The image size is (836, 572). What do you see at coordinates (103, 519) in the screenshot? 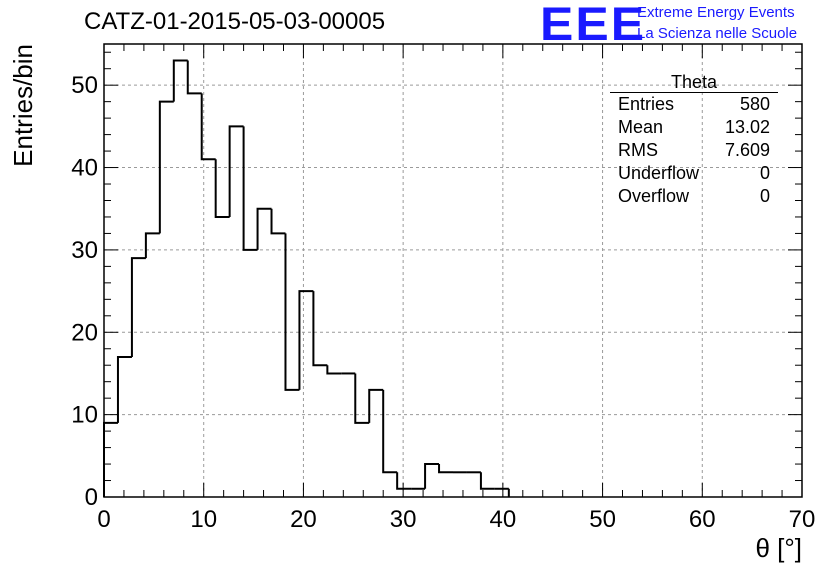
I see `x-tick-label: 0` at bounding box center [103, 519].